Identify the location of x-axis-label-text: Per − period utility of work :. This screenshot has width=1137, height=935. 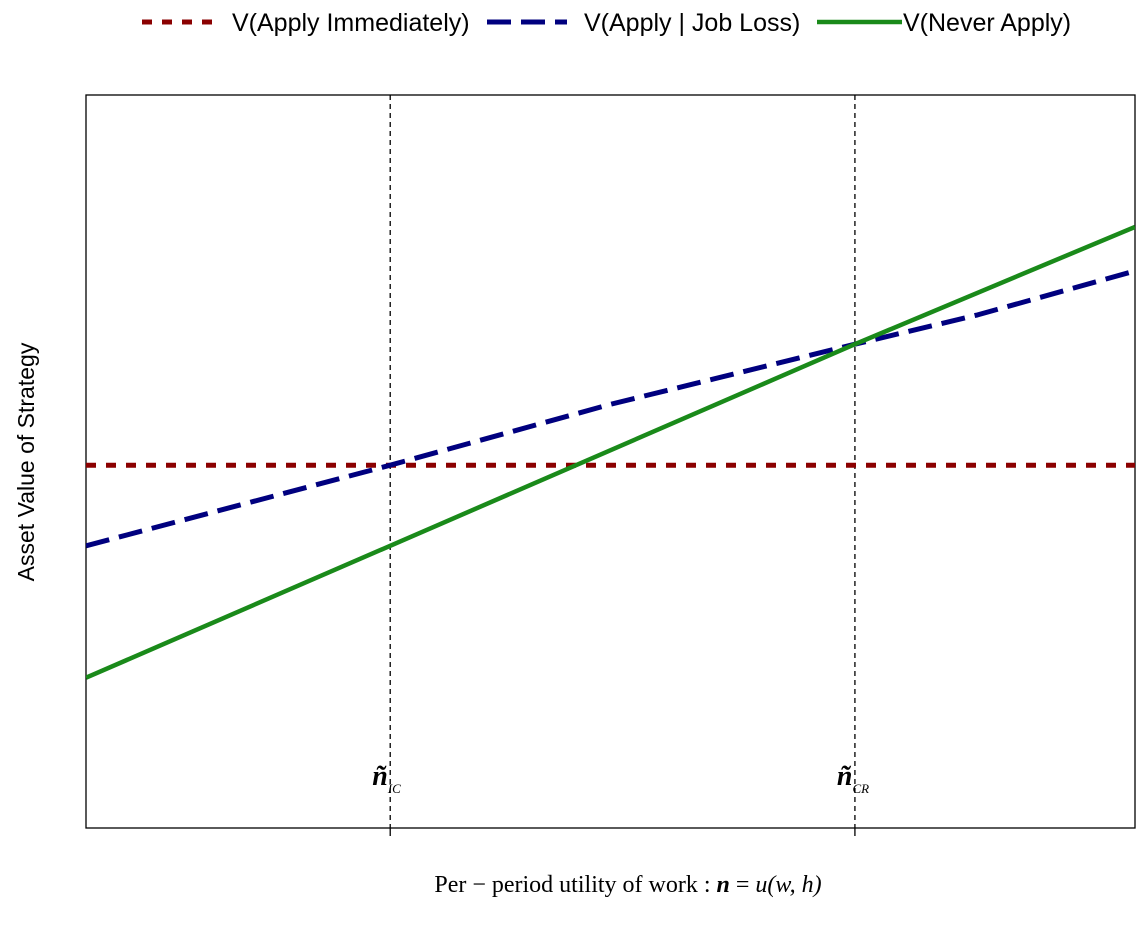
(575, 885).